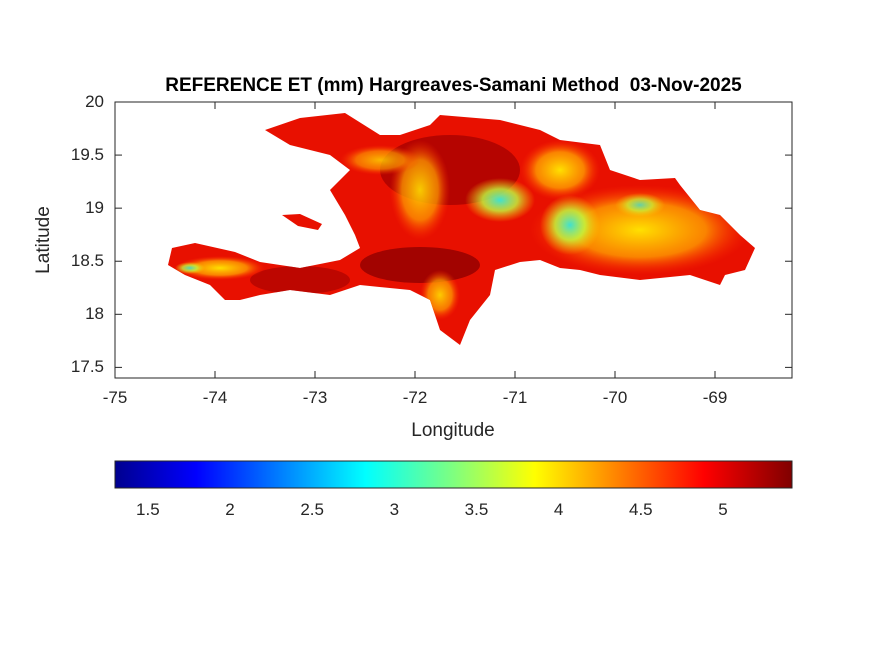 The width and height of the screenshot is (875, 656). I want to click on x-tick-label: -72, so click(415, 397).